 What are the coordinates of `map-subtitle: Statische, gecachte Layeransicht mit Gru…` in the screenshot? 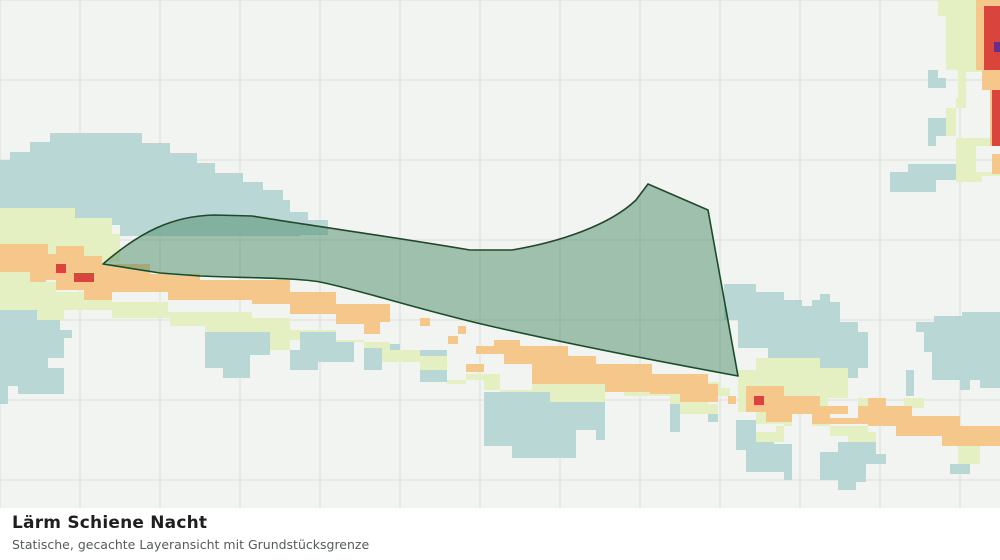 It's located at (191, 544).